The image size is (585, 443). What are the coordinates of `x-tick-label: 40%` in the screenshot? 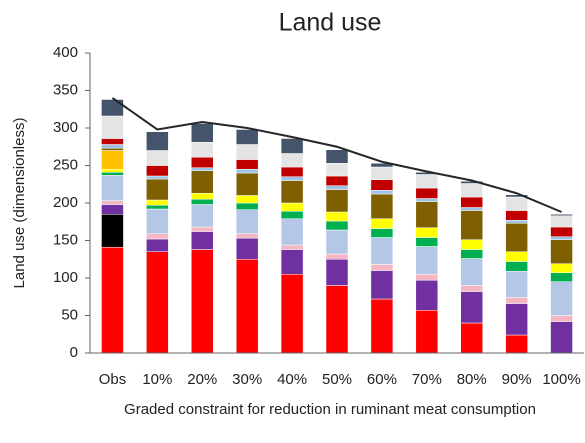 It's located at (292, 379).